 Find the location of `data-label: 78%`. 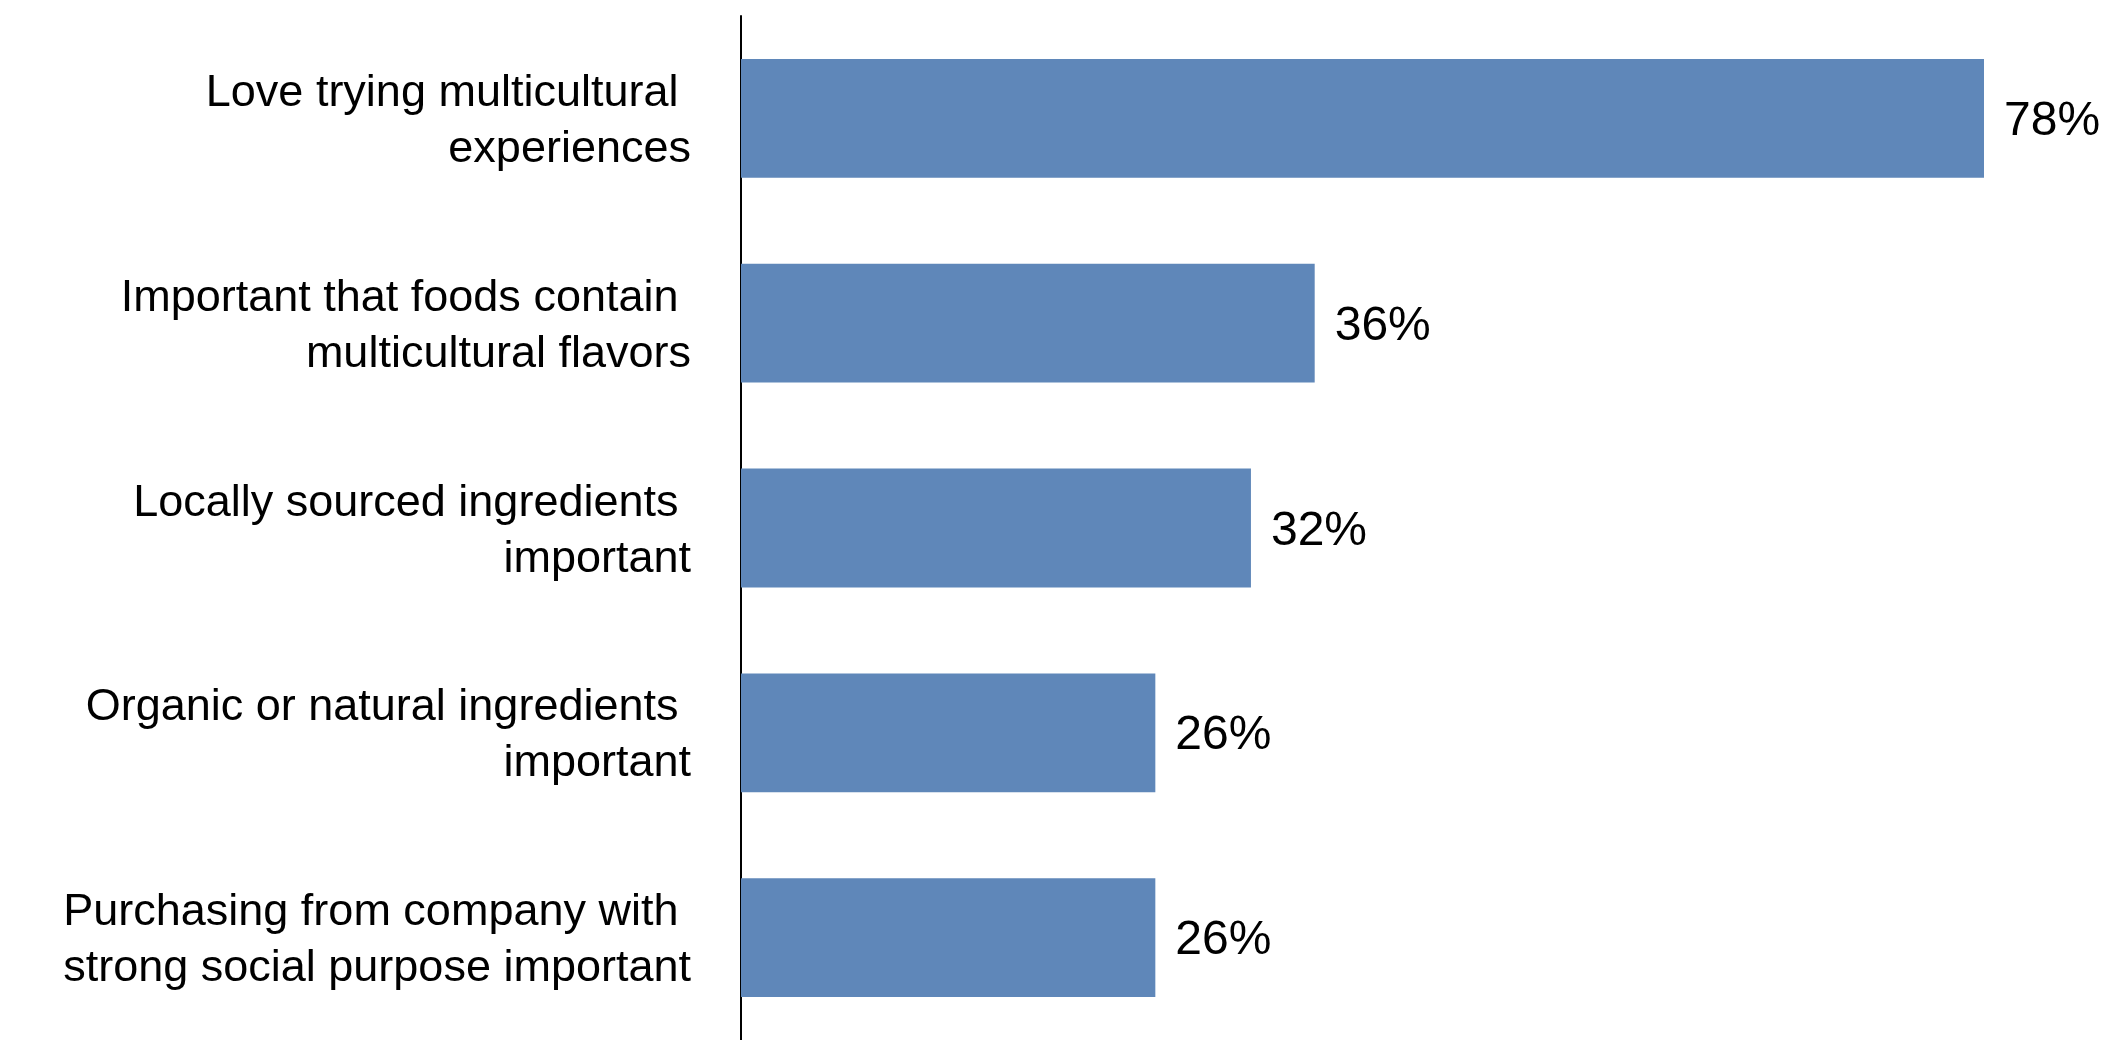

data-label: 78% is located at coordinates (2052, 118).